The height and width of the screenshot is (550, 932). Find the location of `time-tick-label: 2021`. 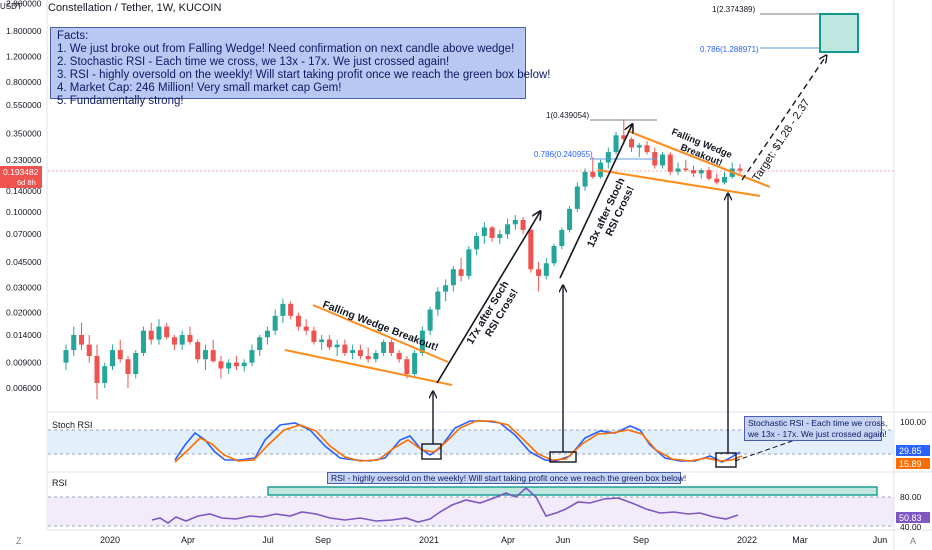

time-tick-label: 2021 is located at coordinates (429, 540).